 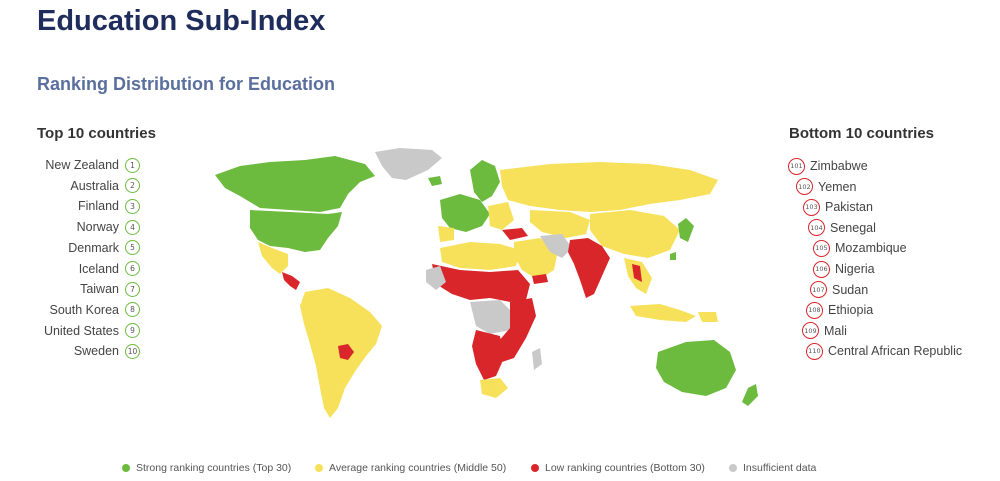 What do you see at coordinates (435, 181) in the screenshot?
I see `region-iceland` at bounding box center [435, 181].